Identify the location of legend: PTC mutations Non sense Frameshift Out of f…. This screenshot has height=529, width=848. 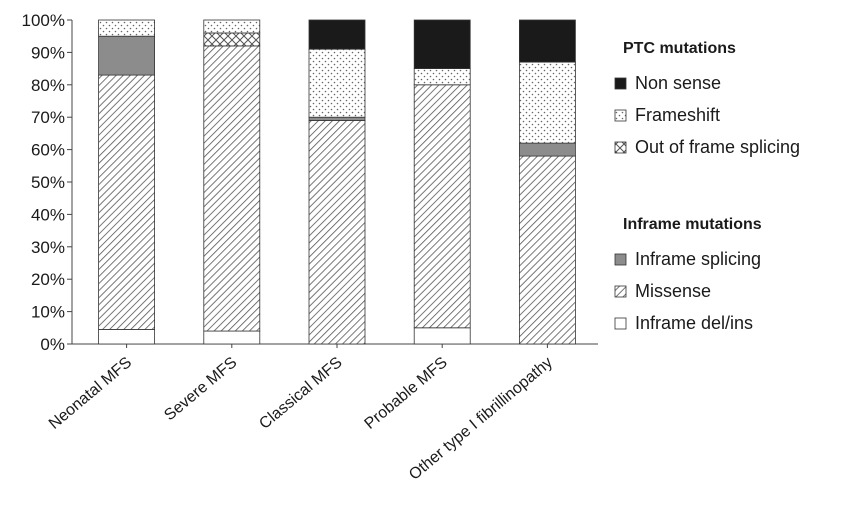
(707, 186).